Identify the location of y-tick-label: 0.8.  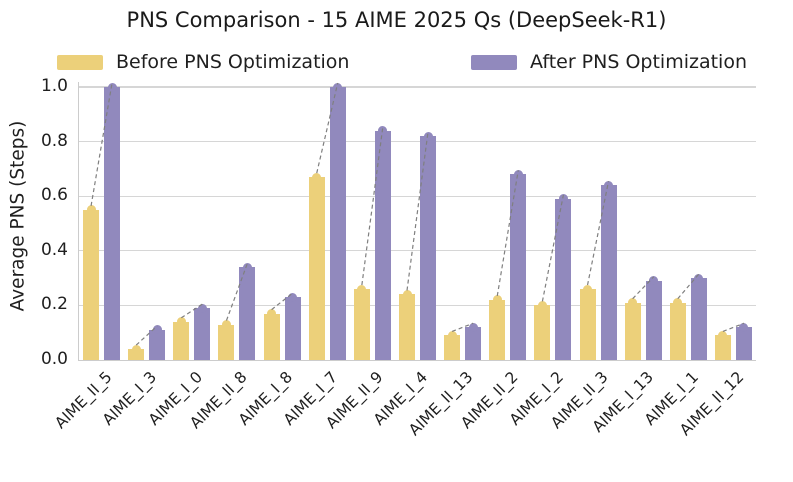
(54, 140).